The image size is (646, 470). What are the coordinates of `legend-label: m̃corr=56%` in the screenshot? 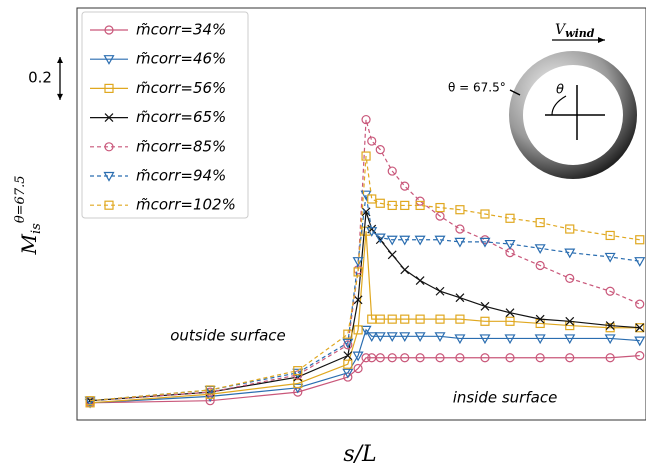 It's located at (181, 88).